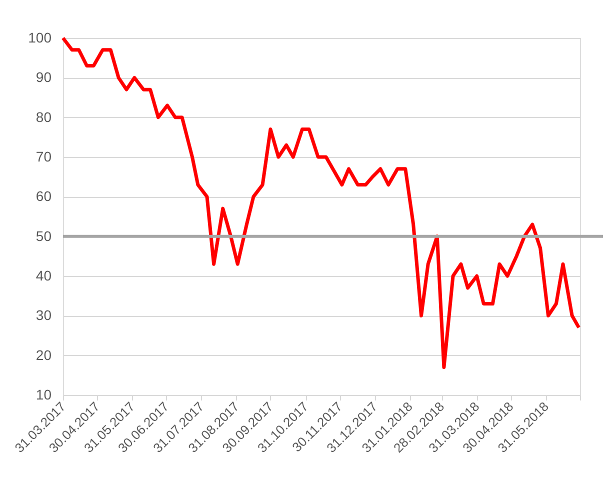 This screenshot has width=605, height=494. Describe the element at coordinates (44, 315) in the screenshot. I see `y-tick-label: 30` at that location.